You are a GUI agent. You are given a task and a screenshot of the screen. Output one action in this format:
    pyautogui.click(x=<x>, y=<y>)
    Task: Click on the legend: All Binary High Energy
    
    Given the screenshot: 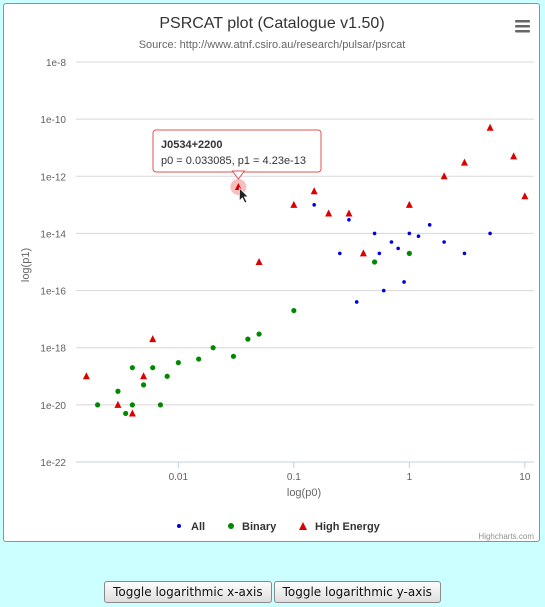 What is the action you would take?
    pyautogui.click(x=279, y=527)
    